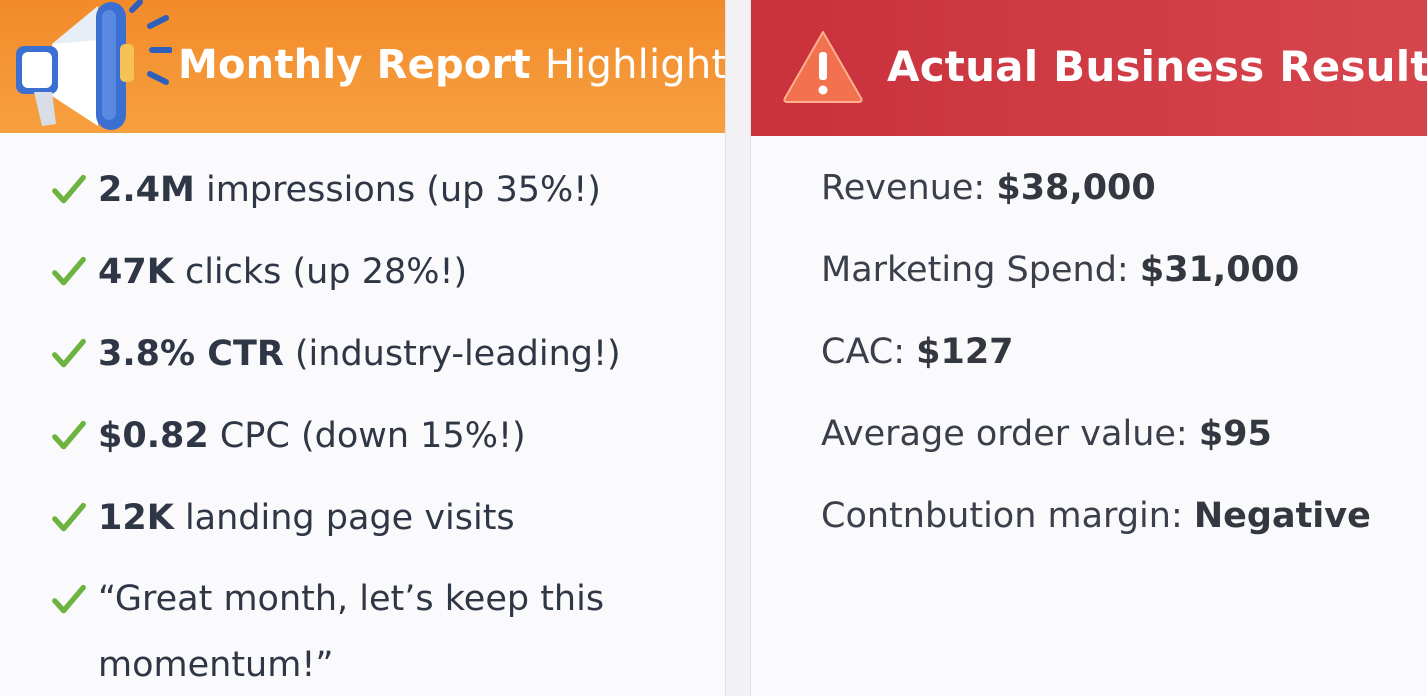  I want to click on list-item-text: $0.82 CPC (down 15%!), so click(312, 436).